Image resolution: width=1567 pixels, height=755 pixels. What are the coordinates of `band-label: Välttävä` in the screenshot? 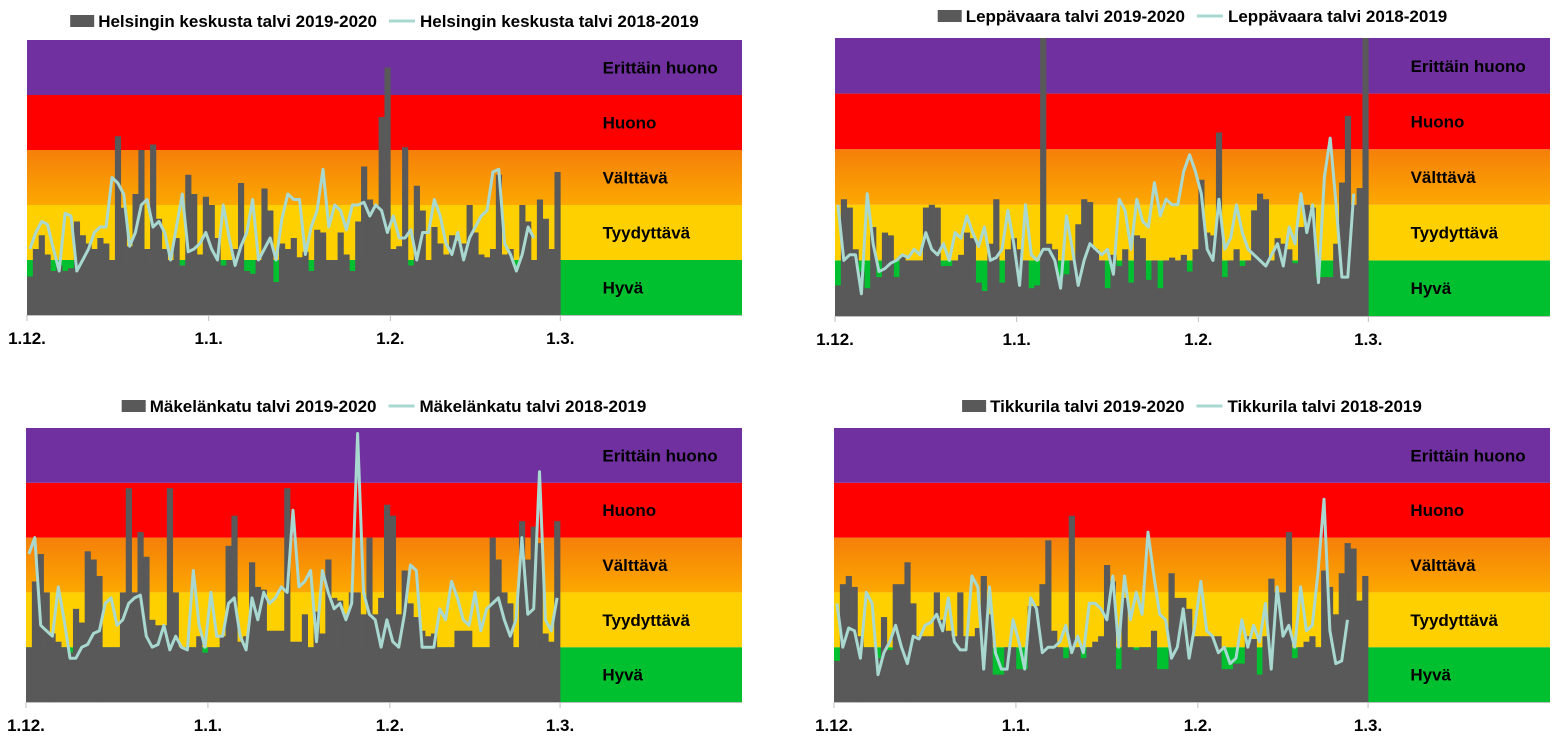 It's located at (1444, 177).